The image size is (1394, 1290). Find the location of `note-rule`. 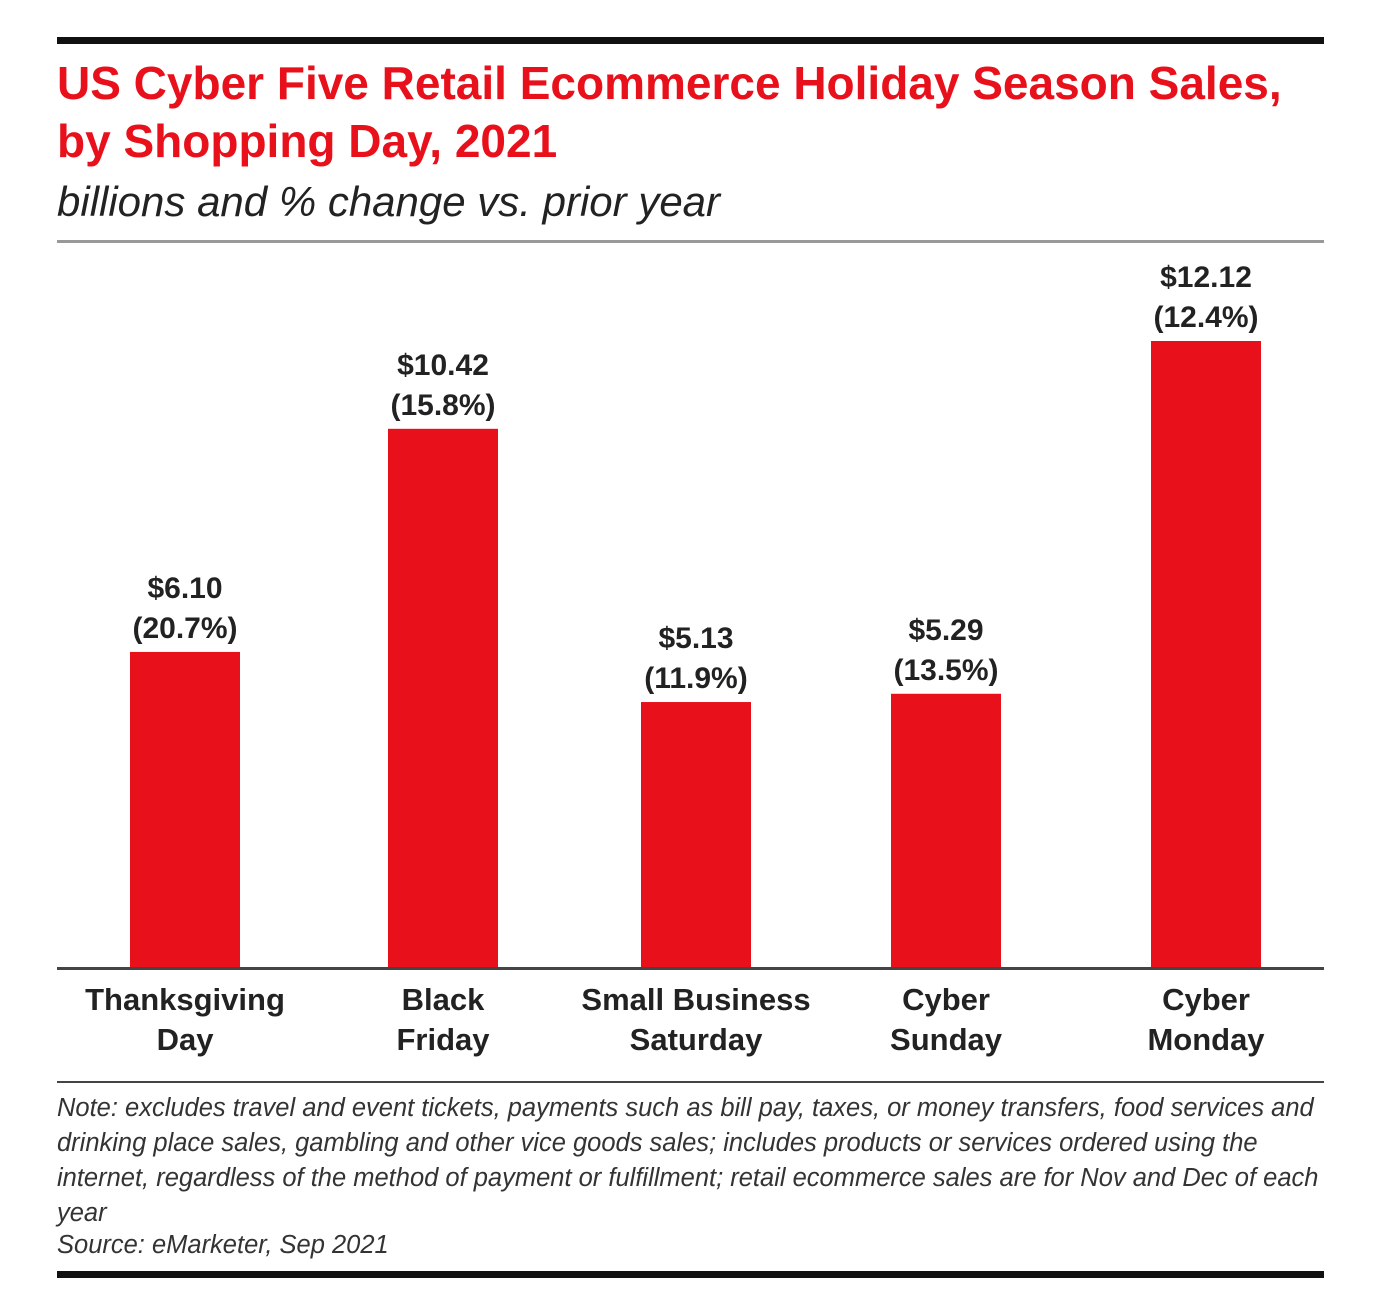

note-rule is located at coordinates (690, 1082).